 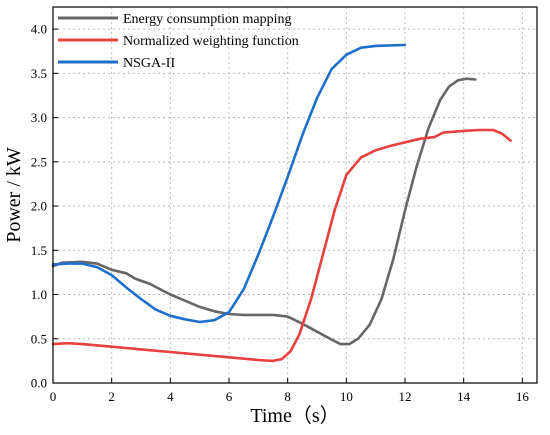 I want to click on legend-label: Energy consumption mapping, so click(x=207, y=19).